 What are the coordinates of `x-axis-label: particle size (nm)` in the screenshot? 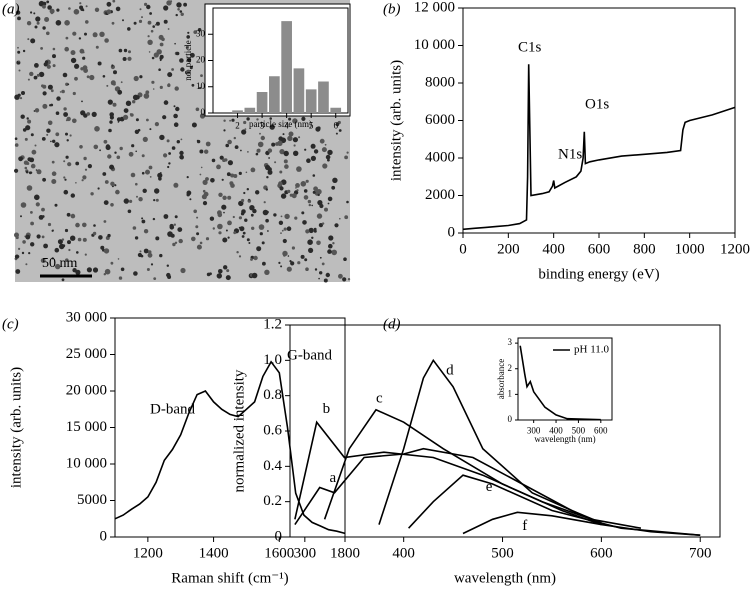 It's located at (280, 124).